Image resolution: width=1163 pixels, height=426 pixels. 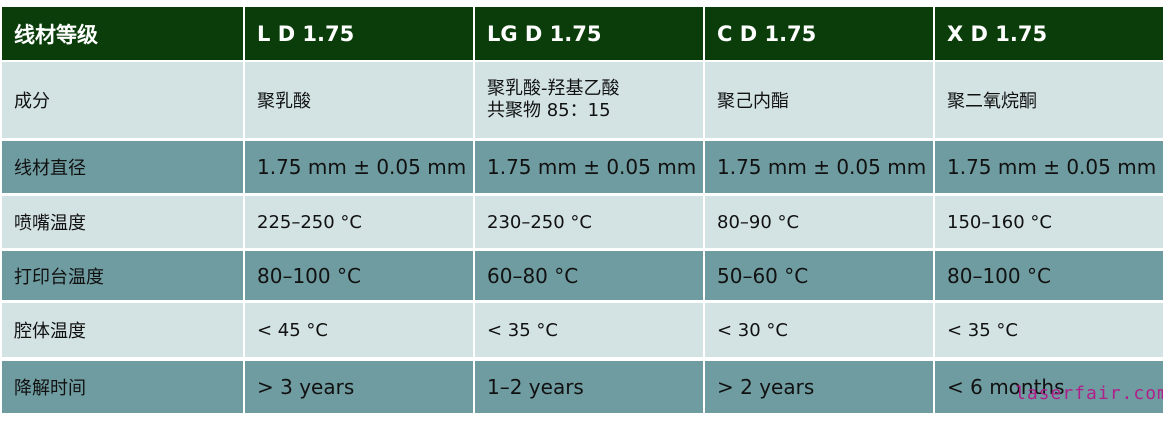 I want to click on row-label: 线材直径, so click(x=122, y=167).